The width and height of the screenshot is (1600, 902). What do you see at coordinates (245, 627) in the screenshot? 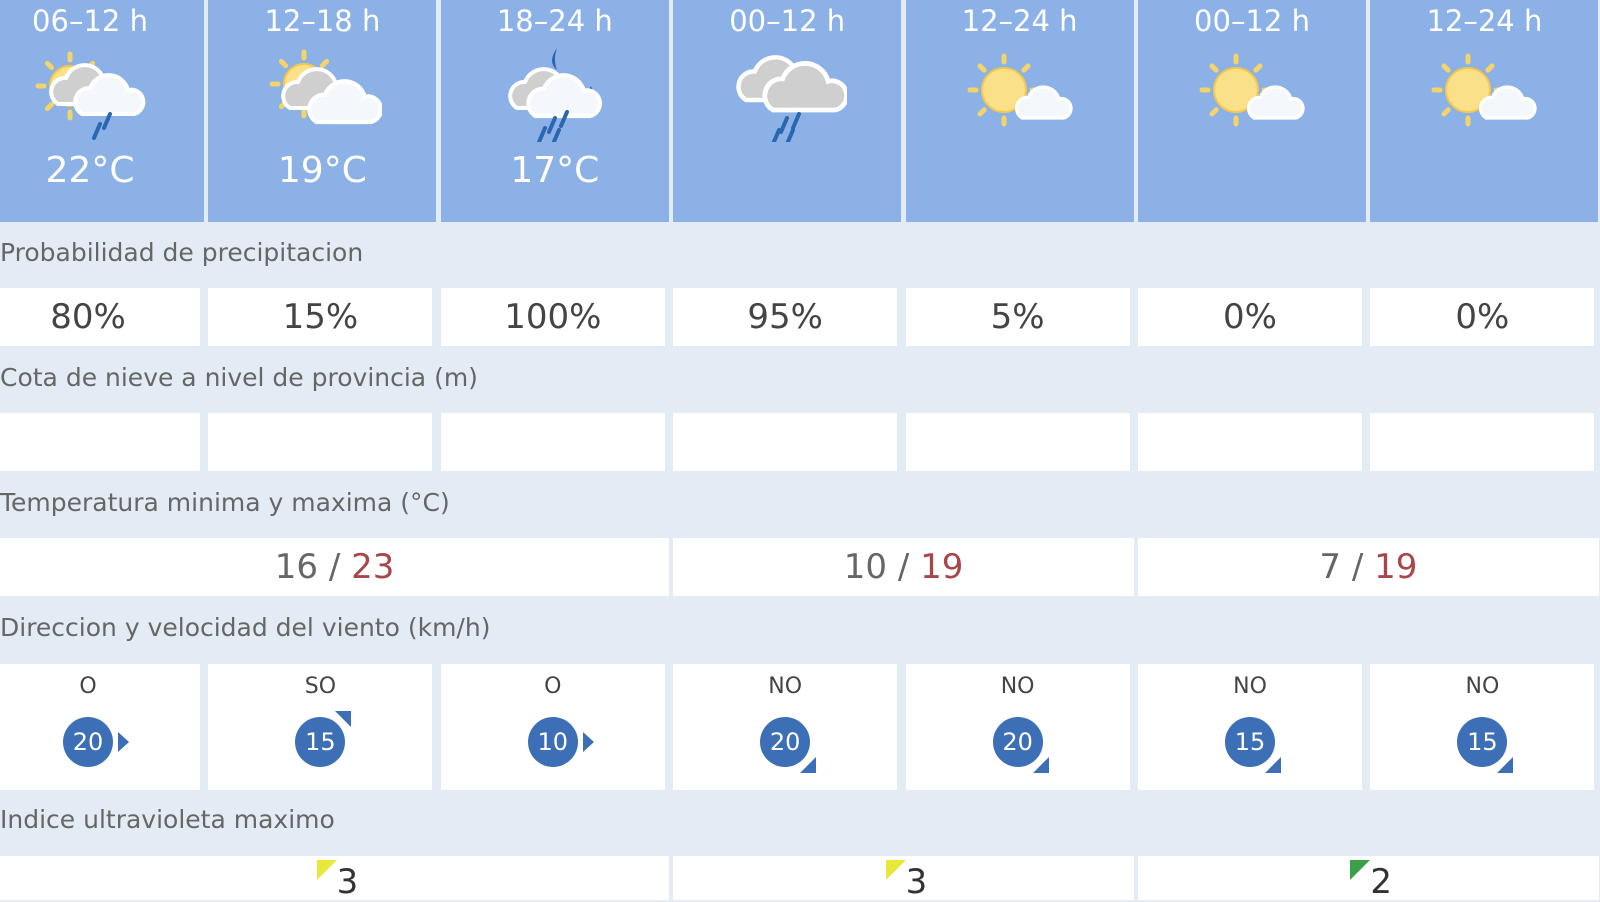
I see `wind-label: Direccion y velocidad del viento (km/h)` at bounding box center [245, 627].